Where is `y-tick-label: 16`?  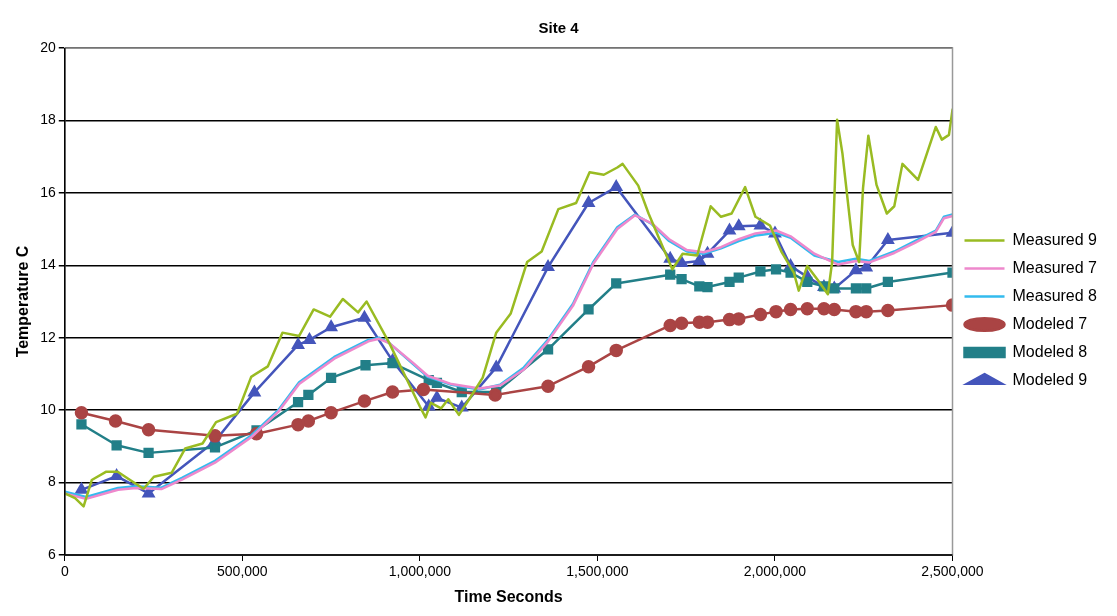 y-tick-label: 16 is located at coordinates (48, 191).